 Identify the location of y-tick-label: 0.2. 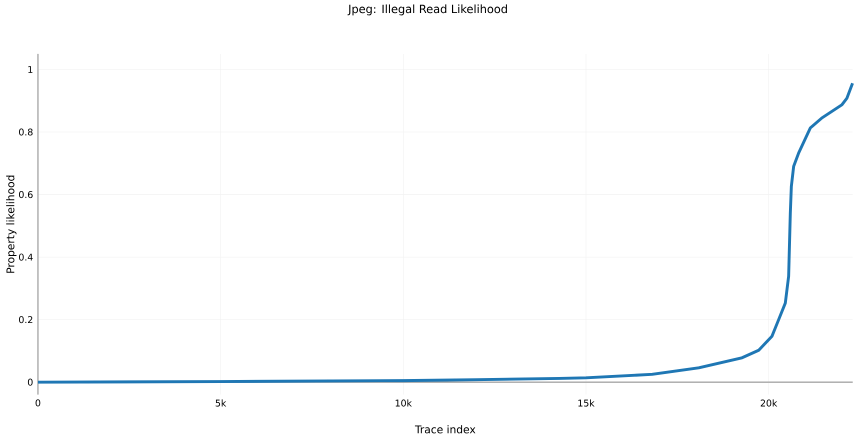
(25, 320).